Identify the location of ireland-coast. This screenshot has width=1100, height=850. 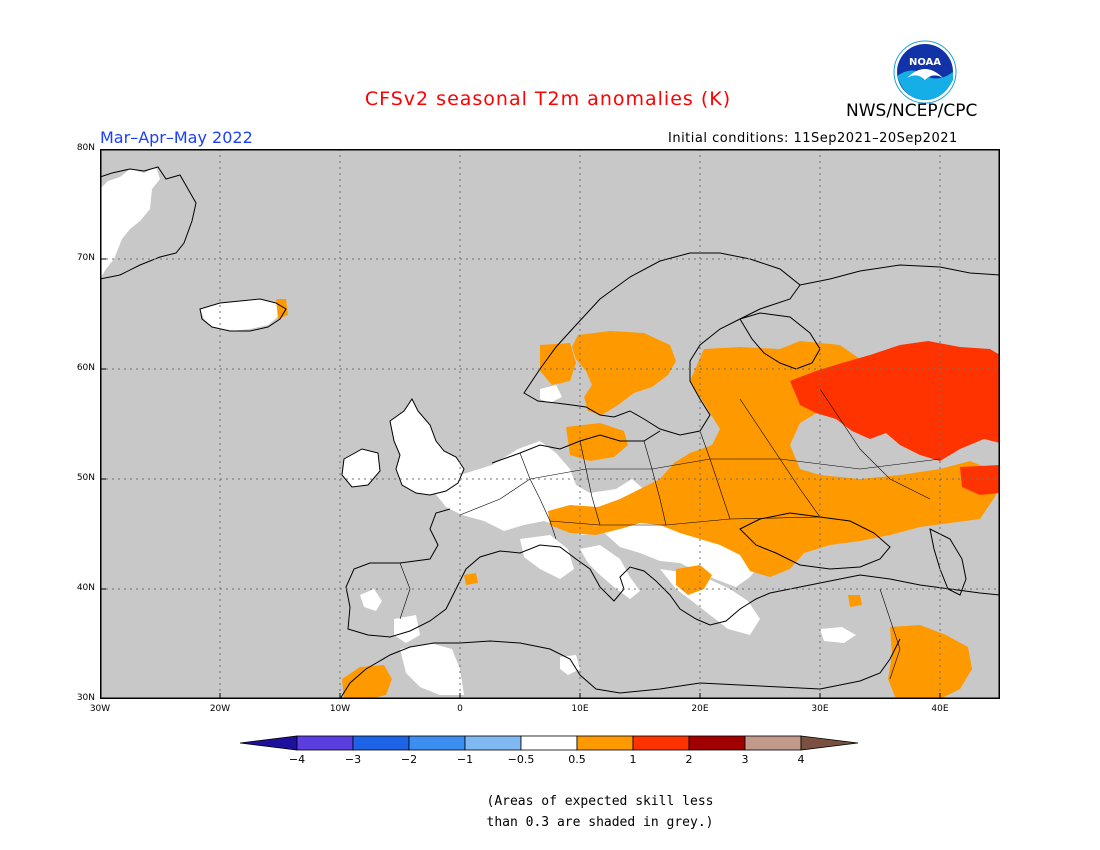
(361, 468).